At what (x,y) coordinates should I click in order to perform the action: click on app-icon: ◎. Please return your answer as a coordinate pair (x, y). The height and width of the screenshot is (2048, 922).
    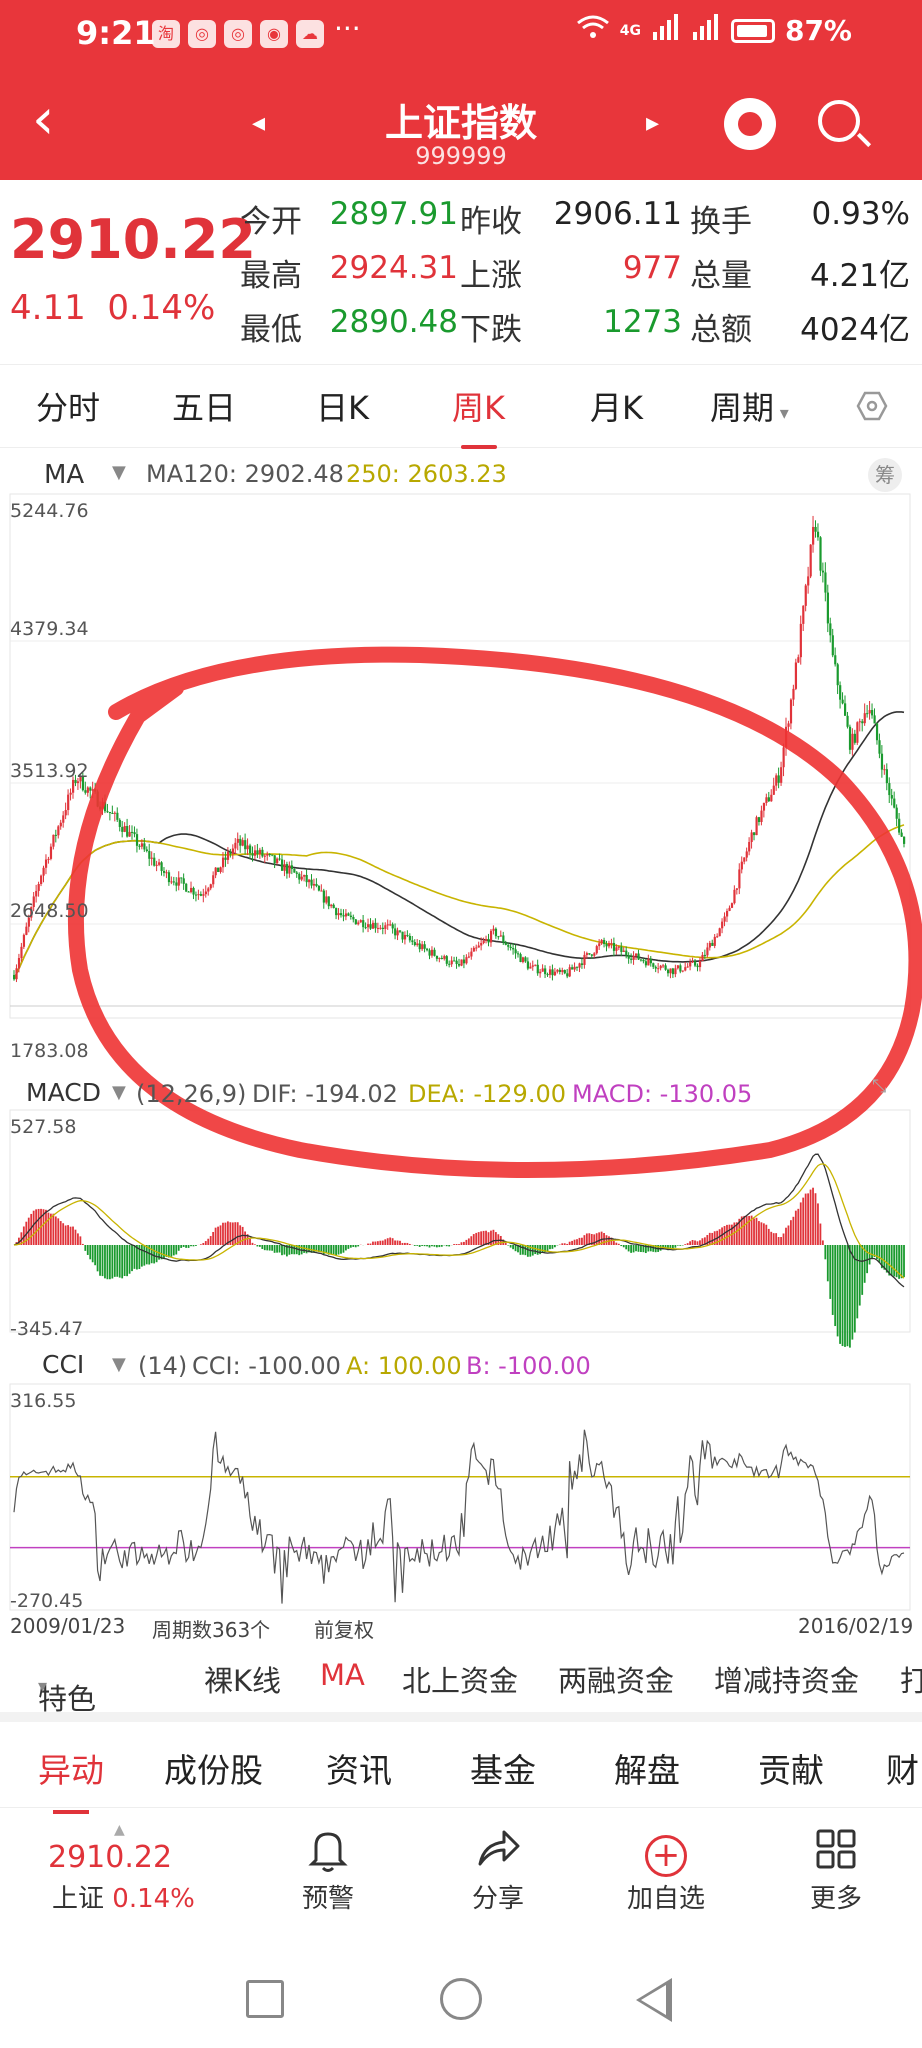
    Looking at the image, I should click on (202, 34).